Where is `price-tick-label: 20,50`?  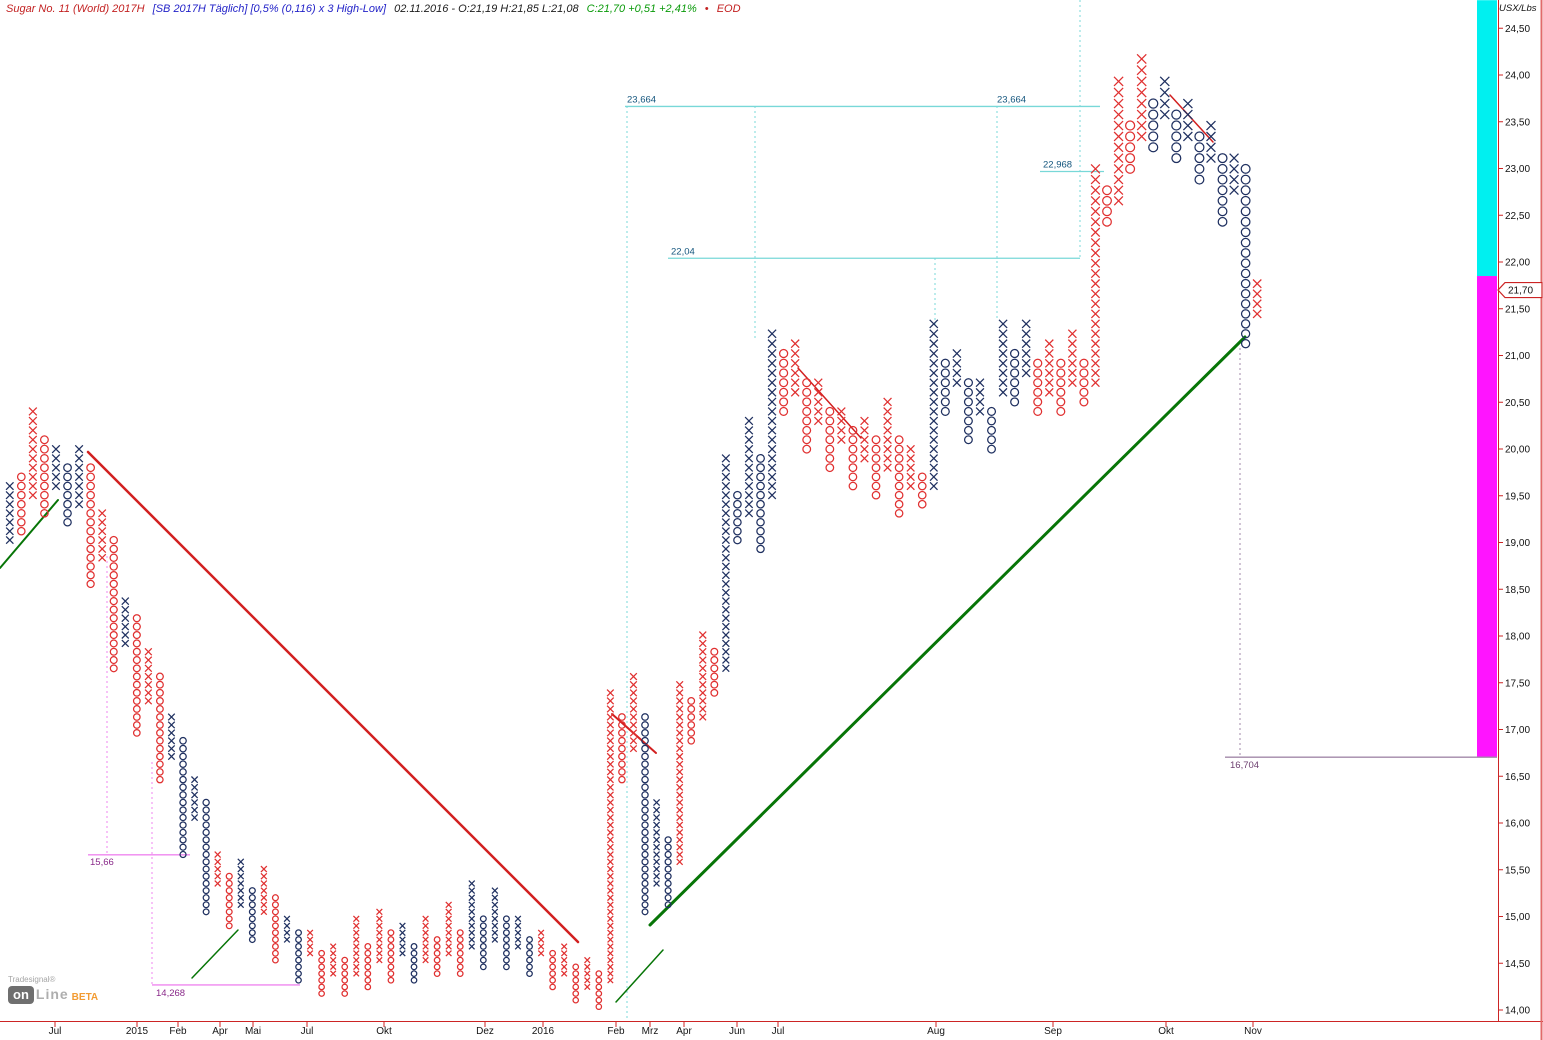
price-tick-label: 20,50 is located at coordinates (1517, 403).